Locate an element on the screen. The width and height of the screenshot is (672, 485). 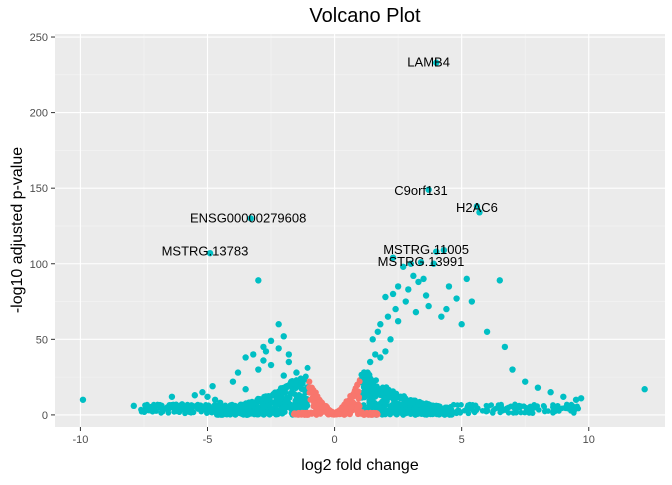
annotation-label: LAMB4 is located at coordinates (428, 62).